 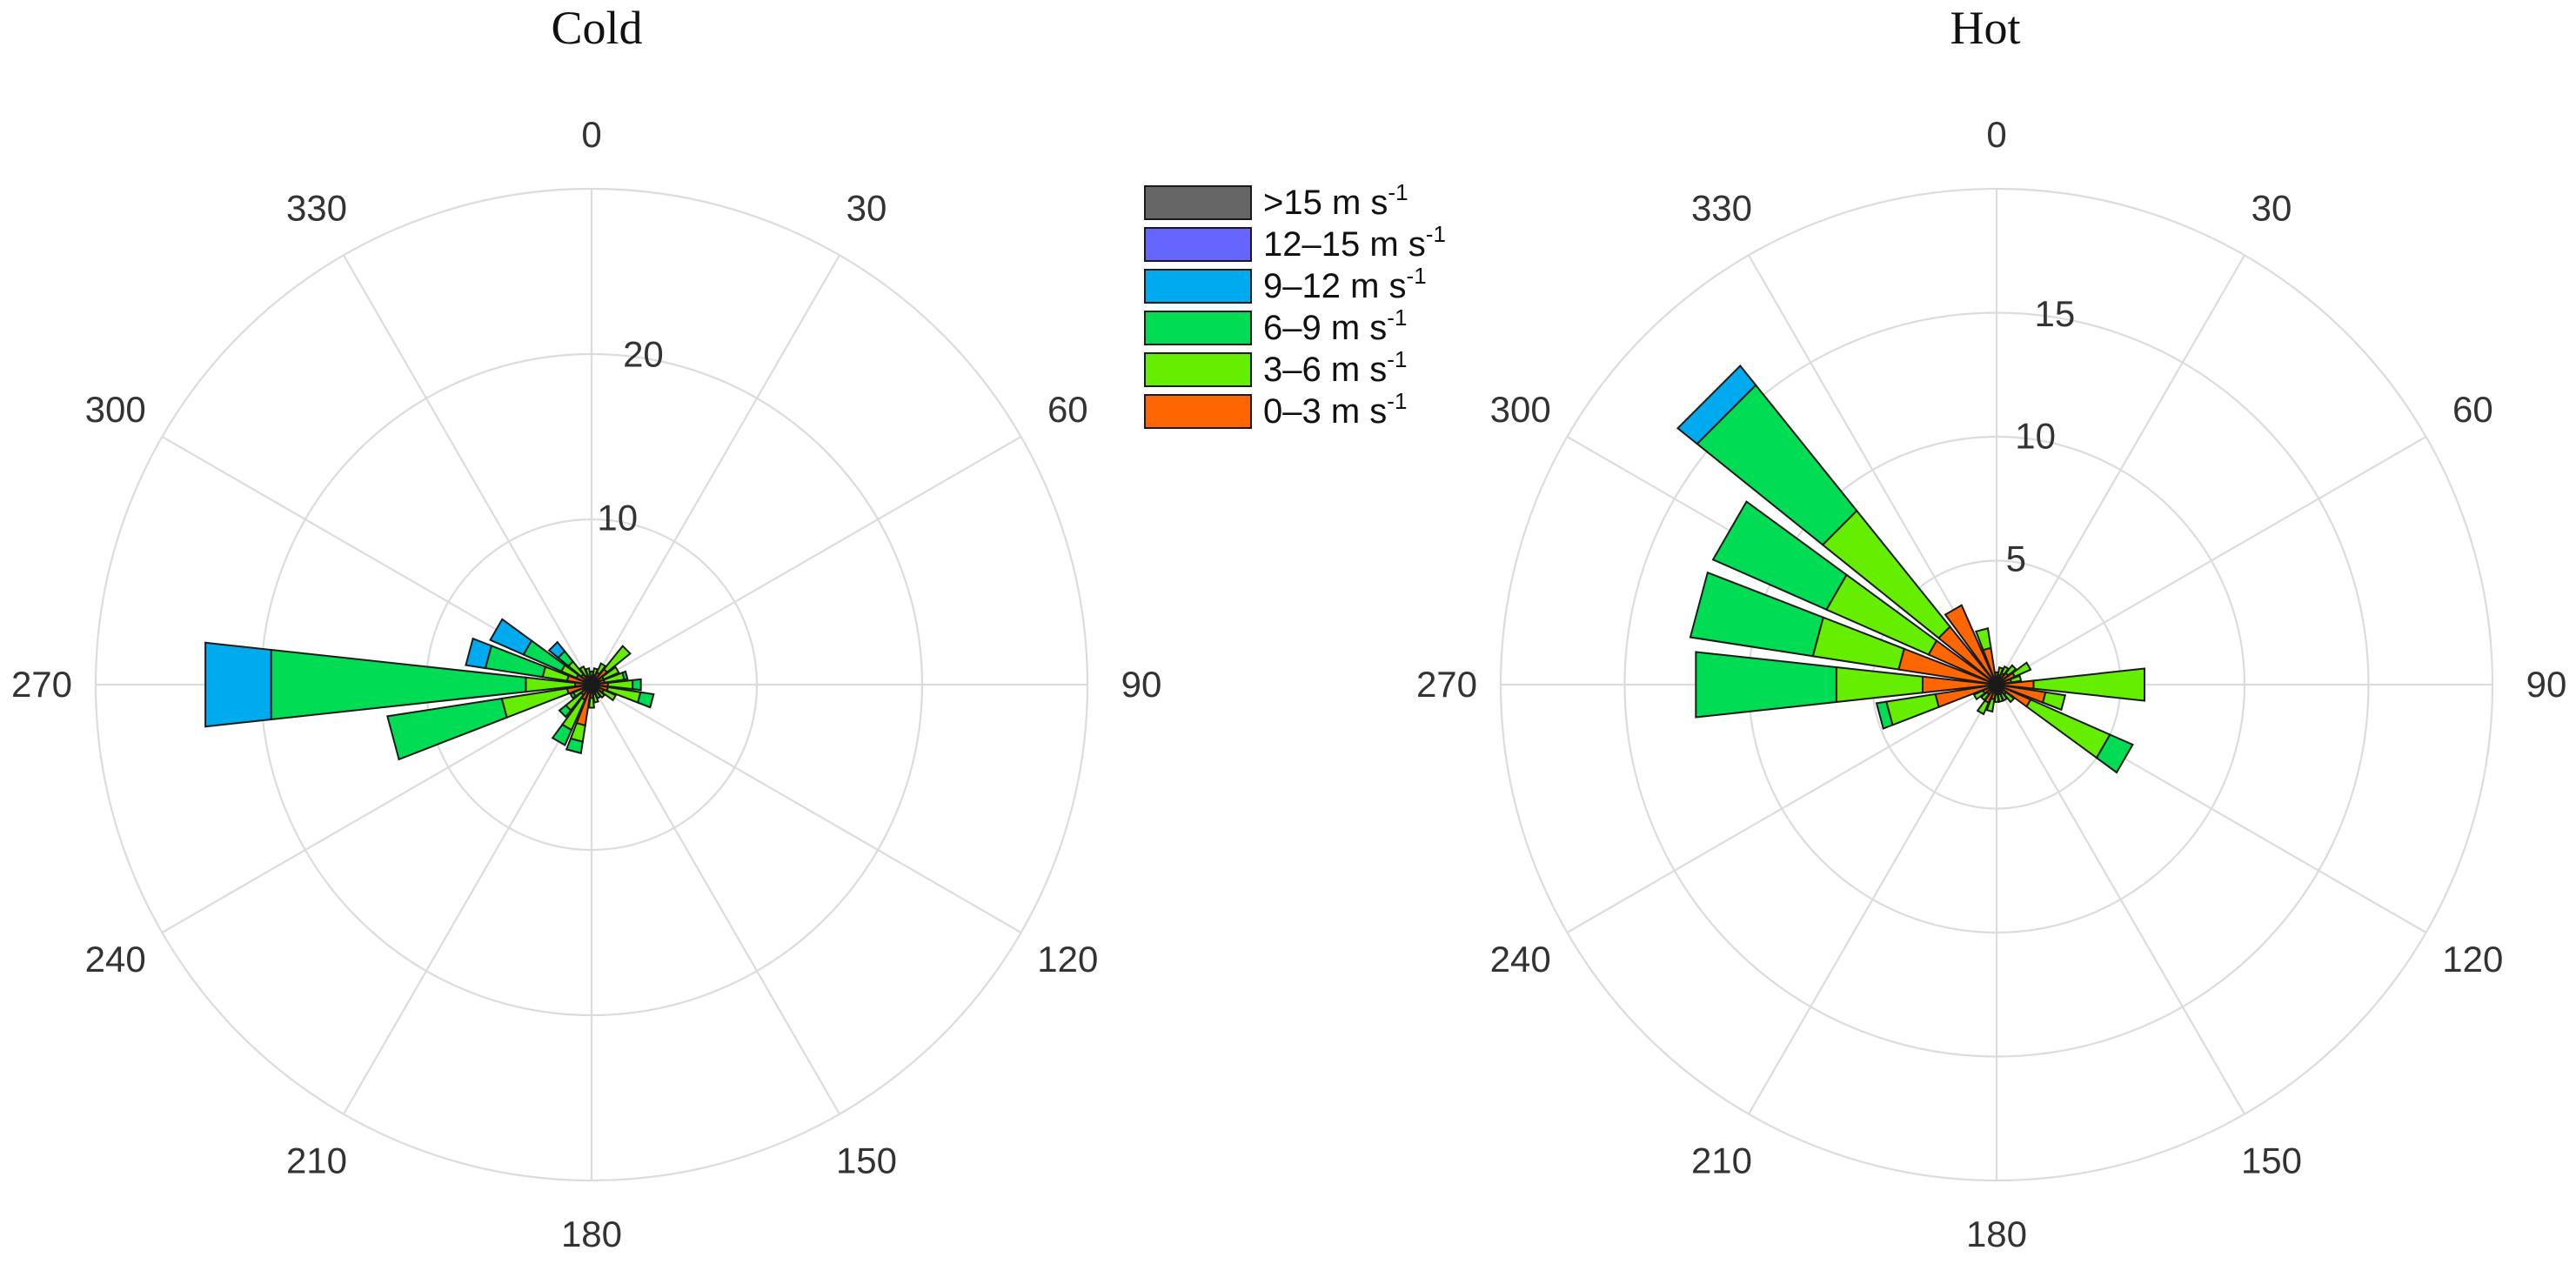 I want to click on legend-label: 3–6 m s-1, so click(x=1335, y=367).